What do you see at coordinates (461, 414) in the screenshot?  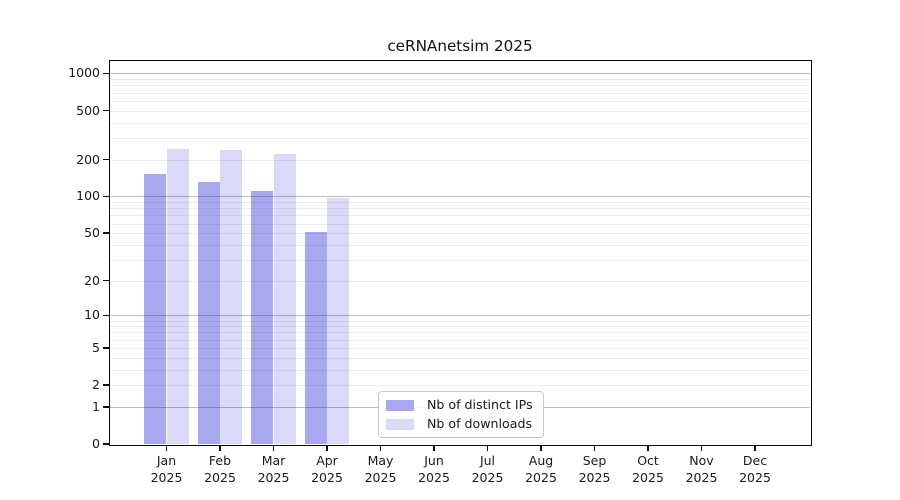 I see `legend: Nb of distinct IPs Nb of downloads` at bounding box center [461, 414].